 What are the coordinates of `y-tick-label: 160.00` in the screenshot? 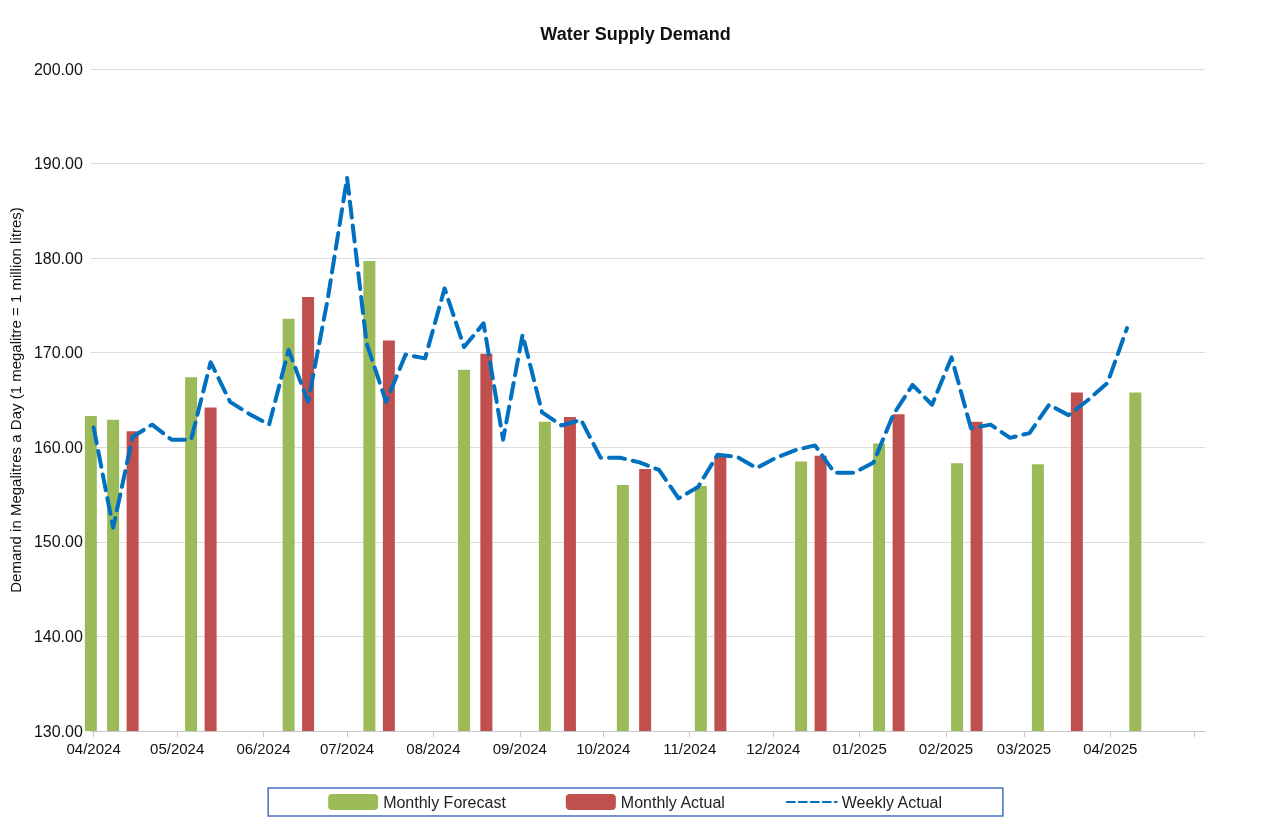 It's located at (58, 447).